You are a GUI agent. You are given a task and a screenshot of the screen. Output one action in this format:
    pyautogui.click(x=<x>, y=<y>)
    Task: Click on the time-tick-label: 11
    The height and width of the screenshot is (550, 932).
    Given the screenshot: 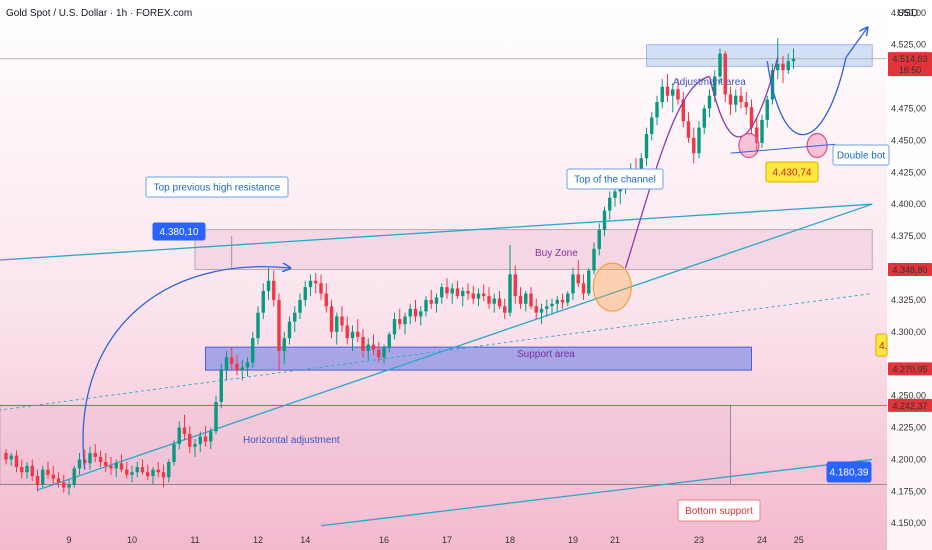 What is the action you would take?
    pyautogui.click(x=194, y=540)
    